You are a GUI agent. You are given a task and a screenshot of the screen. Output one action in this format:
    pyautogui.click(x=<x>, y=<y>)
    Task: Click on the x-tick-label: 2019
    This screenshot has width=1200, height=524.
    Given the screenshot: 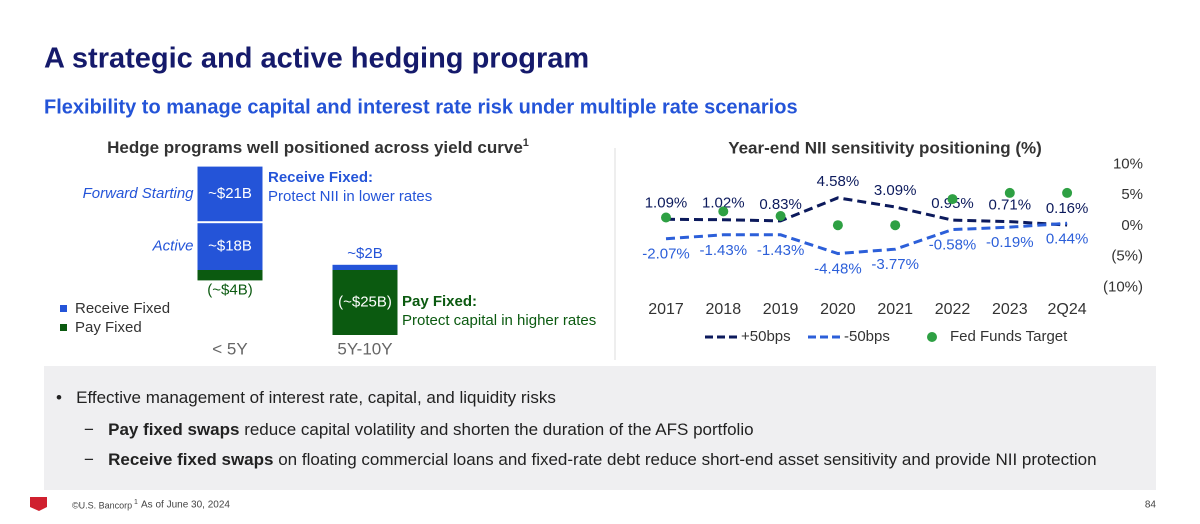 What is the action you would take?
    pyautogui.click(x=781, y=309)
    